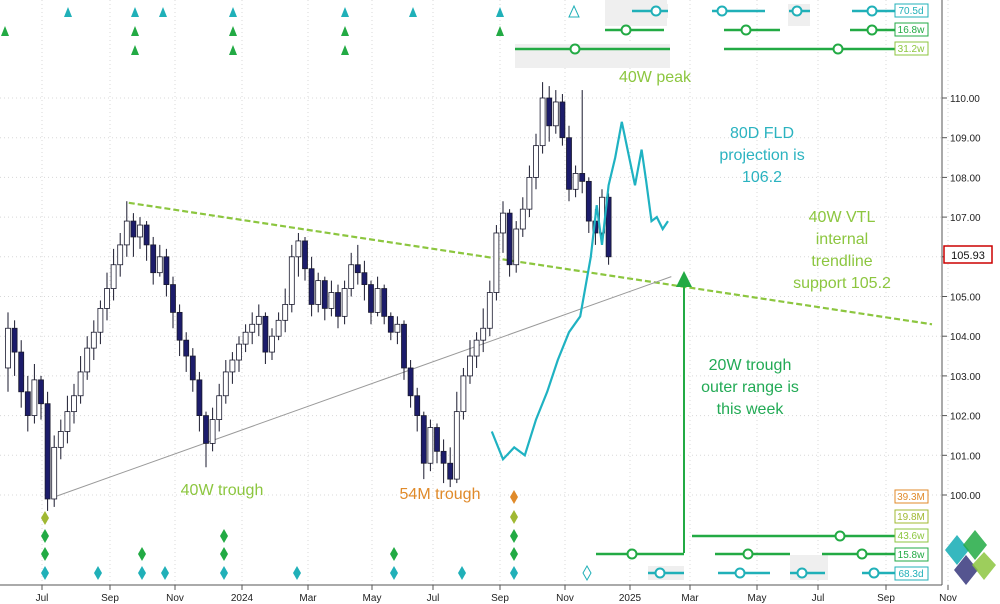 Image resolution: width=1000 pixels, height=604 pixels. I want to click on x-tick-label: Nov, so click(175, 598).